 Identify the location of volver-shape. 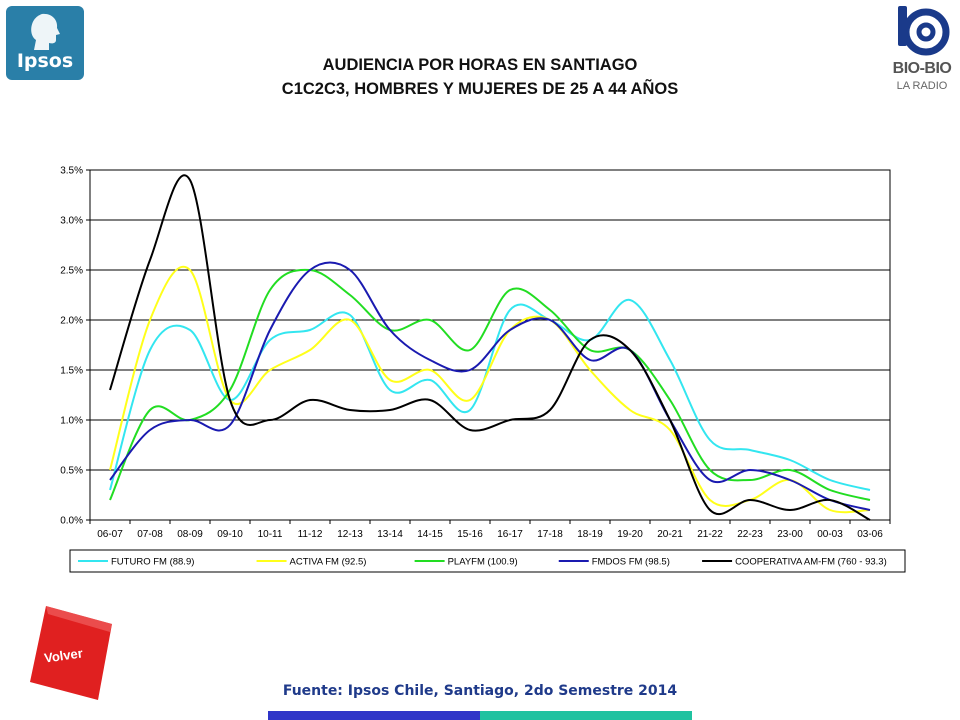
(71, 653).